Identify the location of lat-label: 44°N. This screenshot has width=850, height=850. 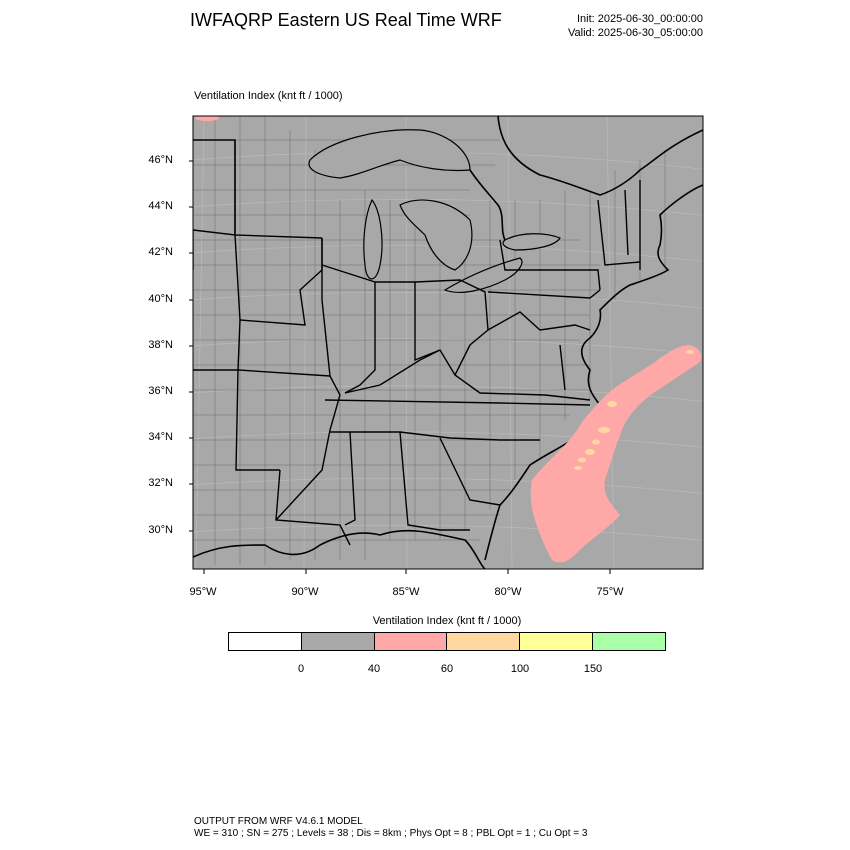
(160, 206).